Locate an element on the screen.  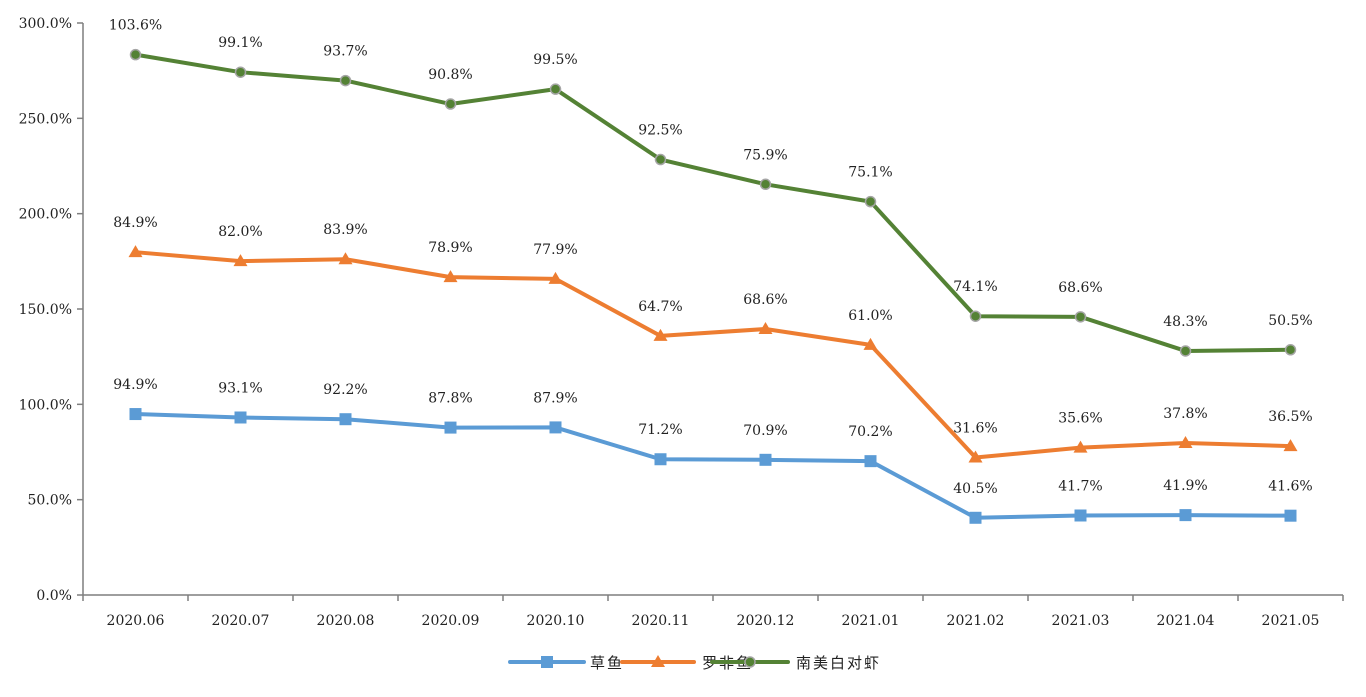
data-label: 87.8% is located at coordinates (450, 399).